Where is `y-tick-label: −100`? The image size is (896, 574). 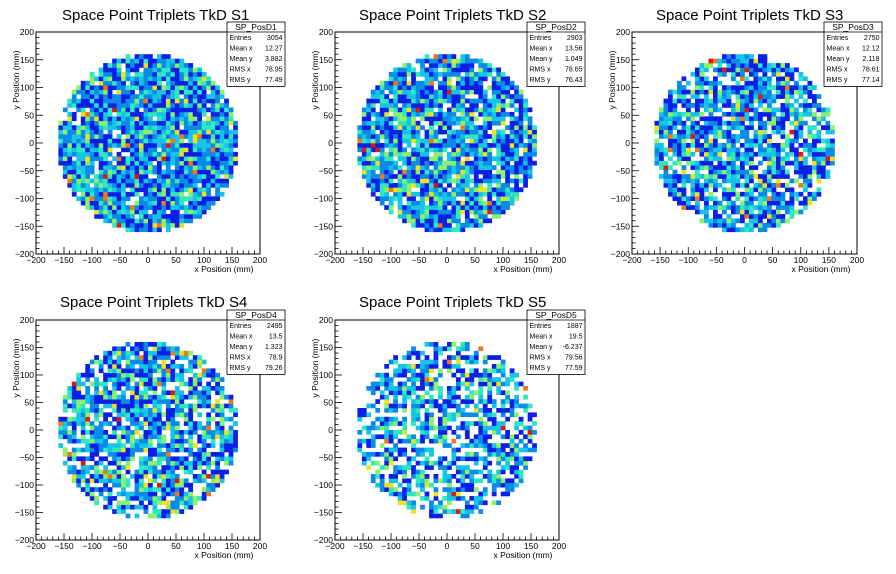
y-tick-label: −100 is located at coordinates (24, 199).